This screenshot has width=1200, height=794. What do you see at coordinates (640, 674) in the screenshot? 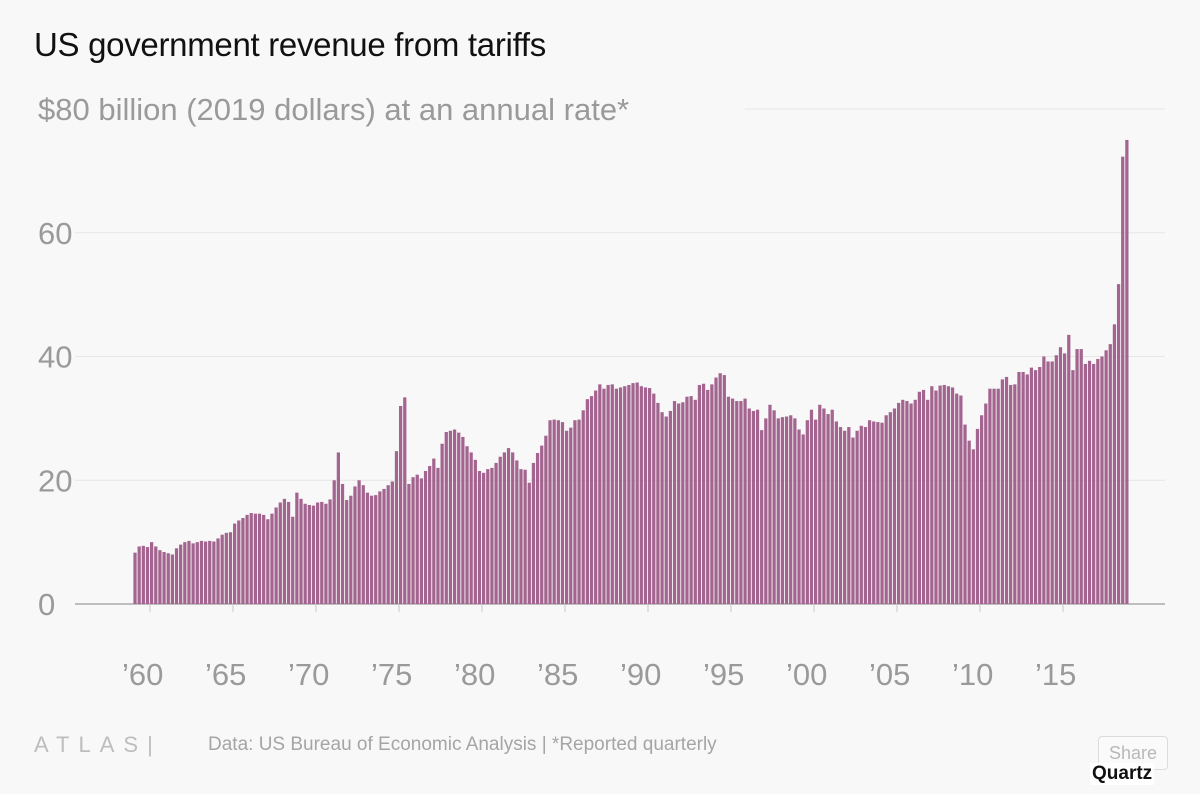
I see `x-tick-label: ’90` at bounding box center [640, 674].